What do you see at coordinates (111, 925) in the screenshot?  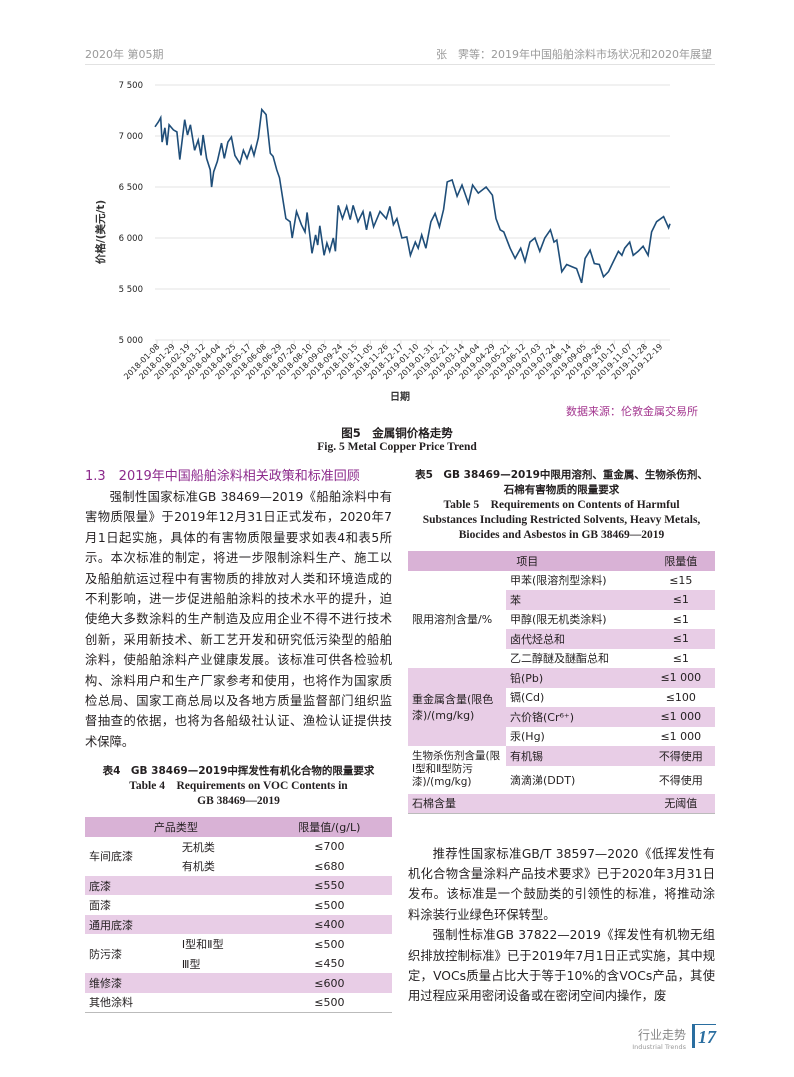 I see `cell: 通用底漆` at bounding box center [111, 925].